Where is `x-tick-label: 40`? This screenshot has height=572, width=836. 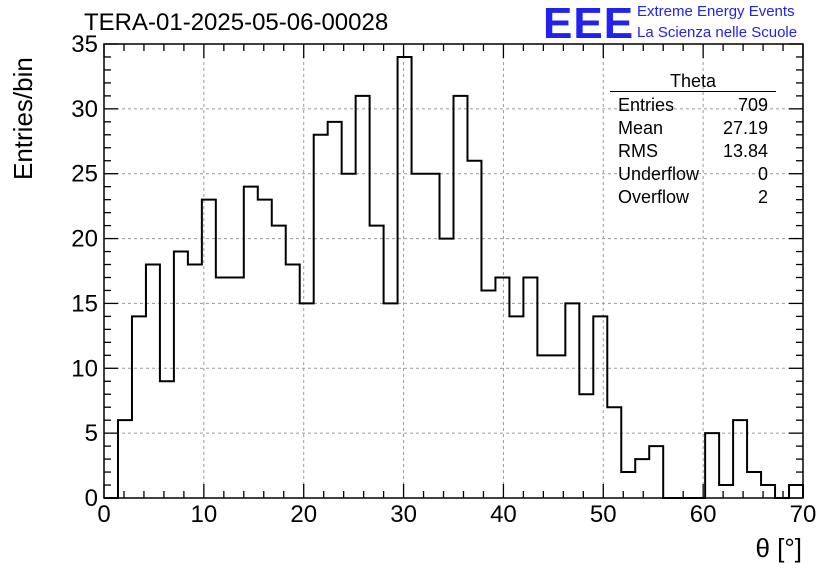
x-tick-label: 40 is located at coordinates (503, 514).